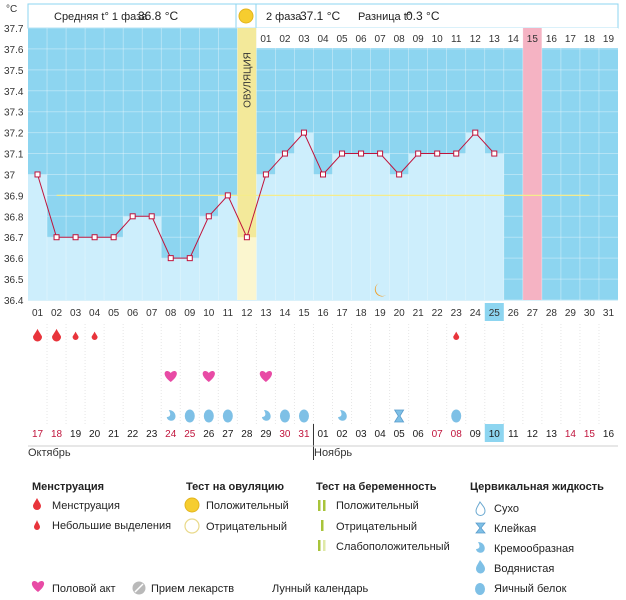 This screenshot has height=600, width=626. I want to click on calendar-date-label: 17, so click(38, 434).